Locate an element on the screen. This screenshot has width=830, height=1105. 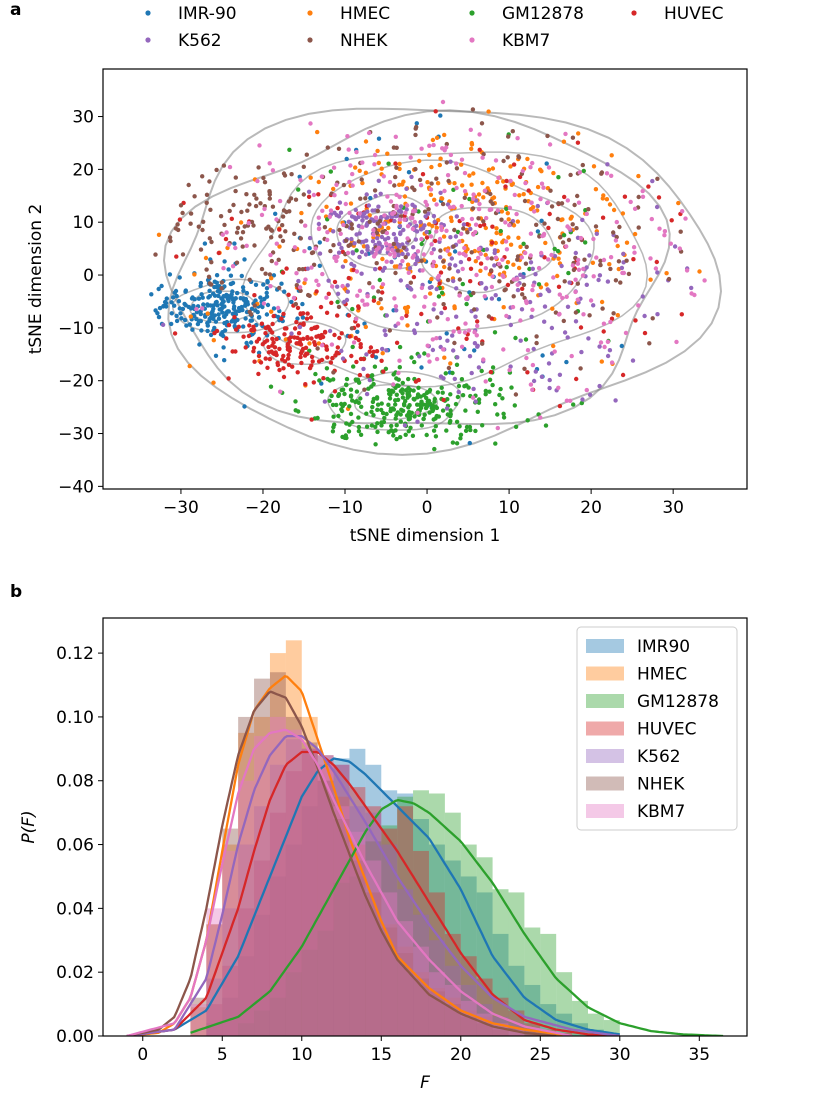
legend-label: KBM7 is located at coordinates (661, 812).